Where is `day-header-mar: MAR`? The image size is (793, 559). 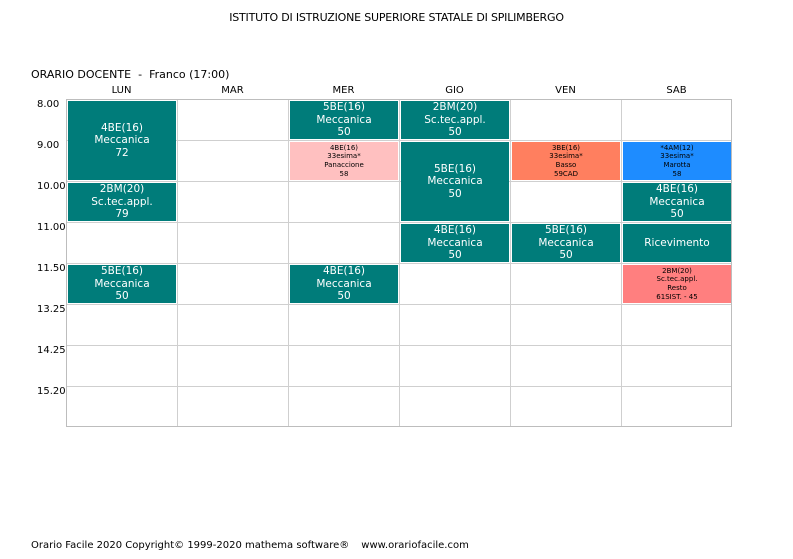 day-header-mar: MAR is located at coordinates (232, 90).